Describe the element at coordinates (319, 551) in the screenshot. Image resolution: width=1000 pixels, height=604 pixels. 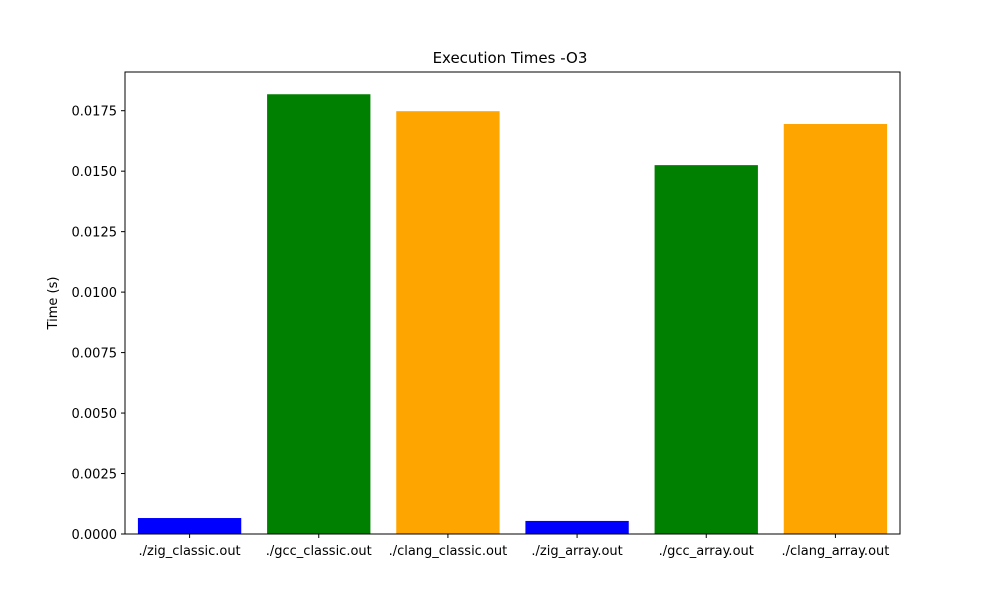
I see `x-tick-label-1: ./gcc_classic.out` at that location.